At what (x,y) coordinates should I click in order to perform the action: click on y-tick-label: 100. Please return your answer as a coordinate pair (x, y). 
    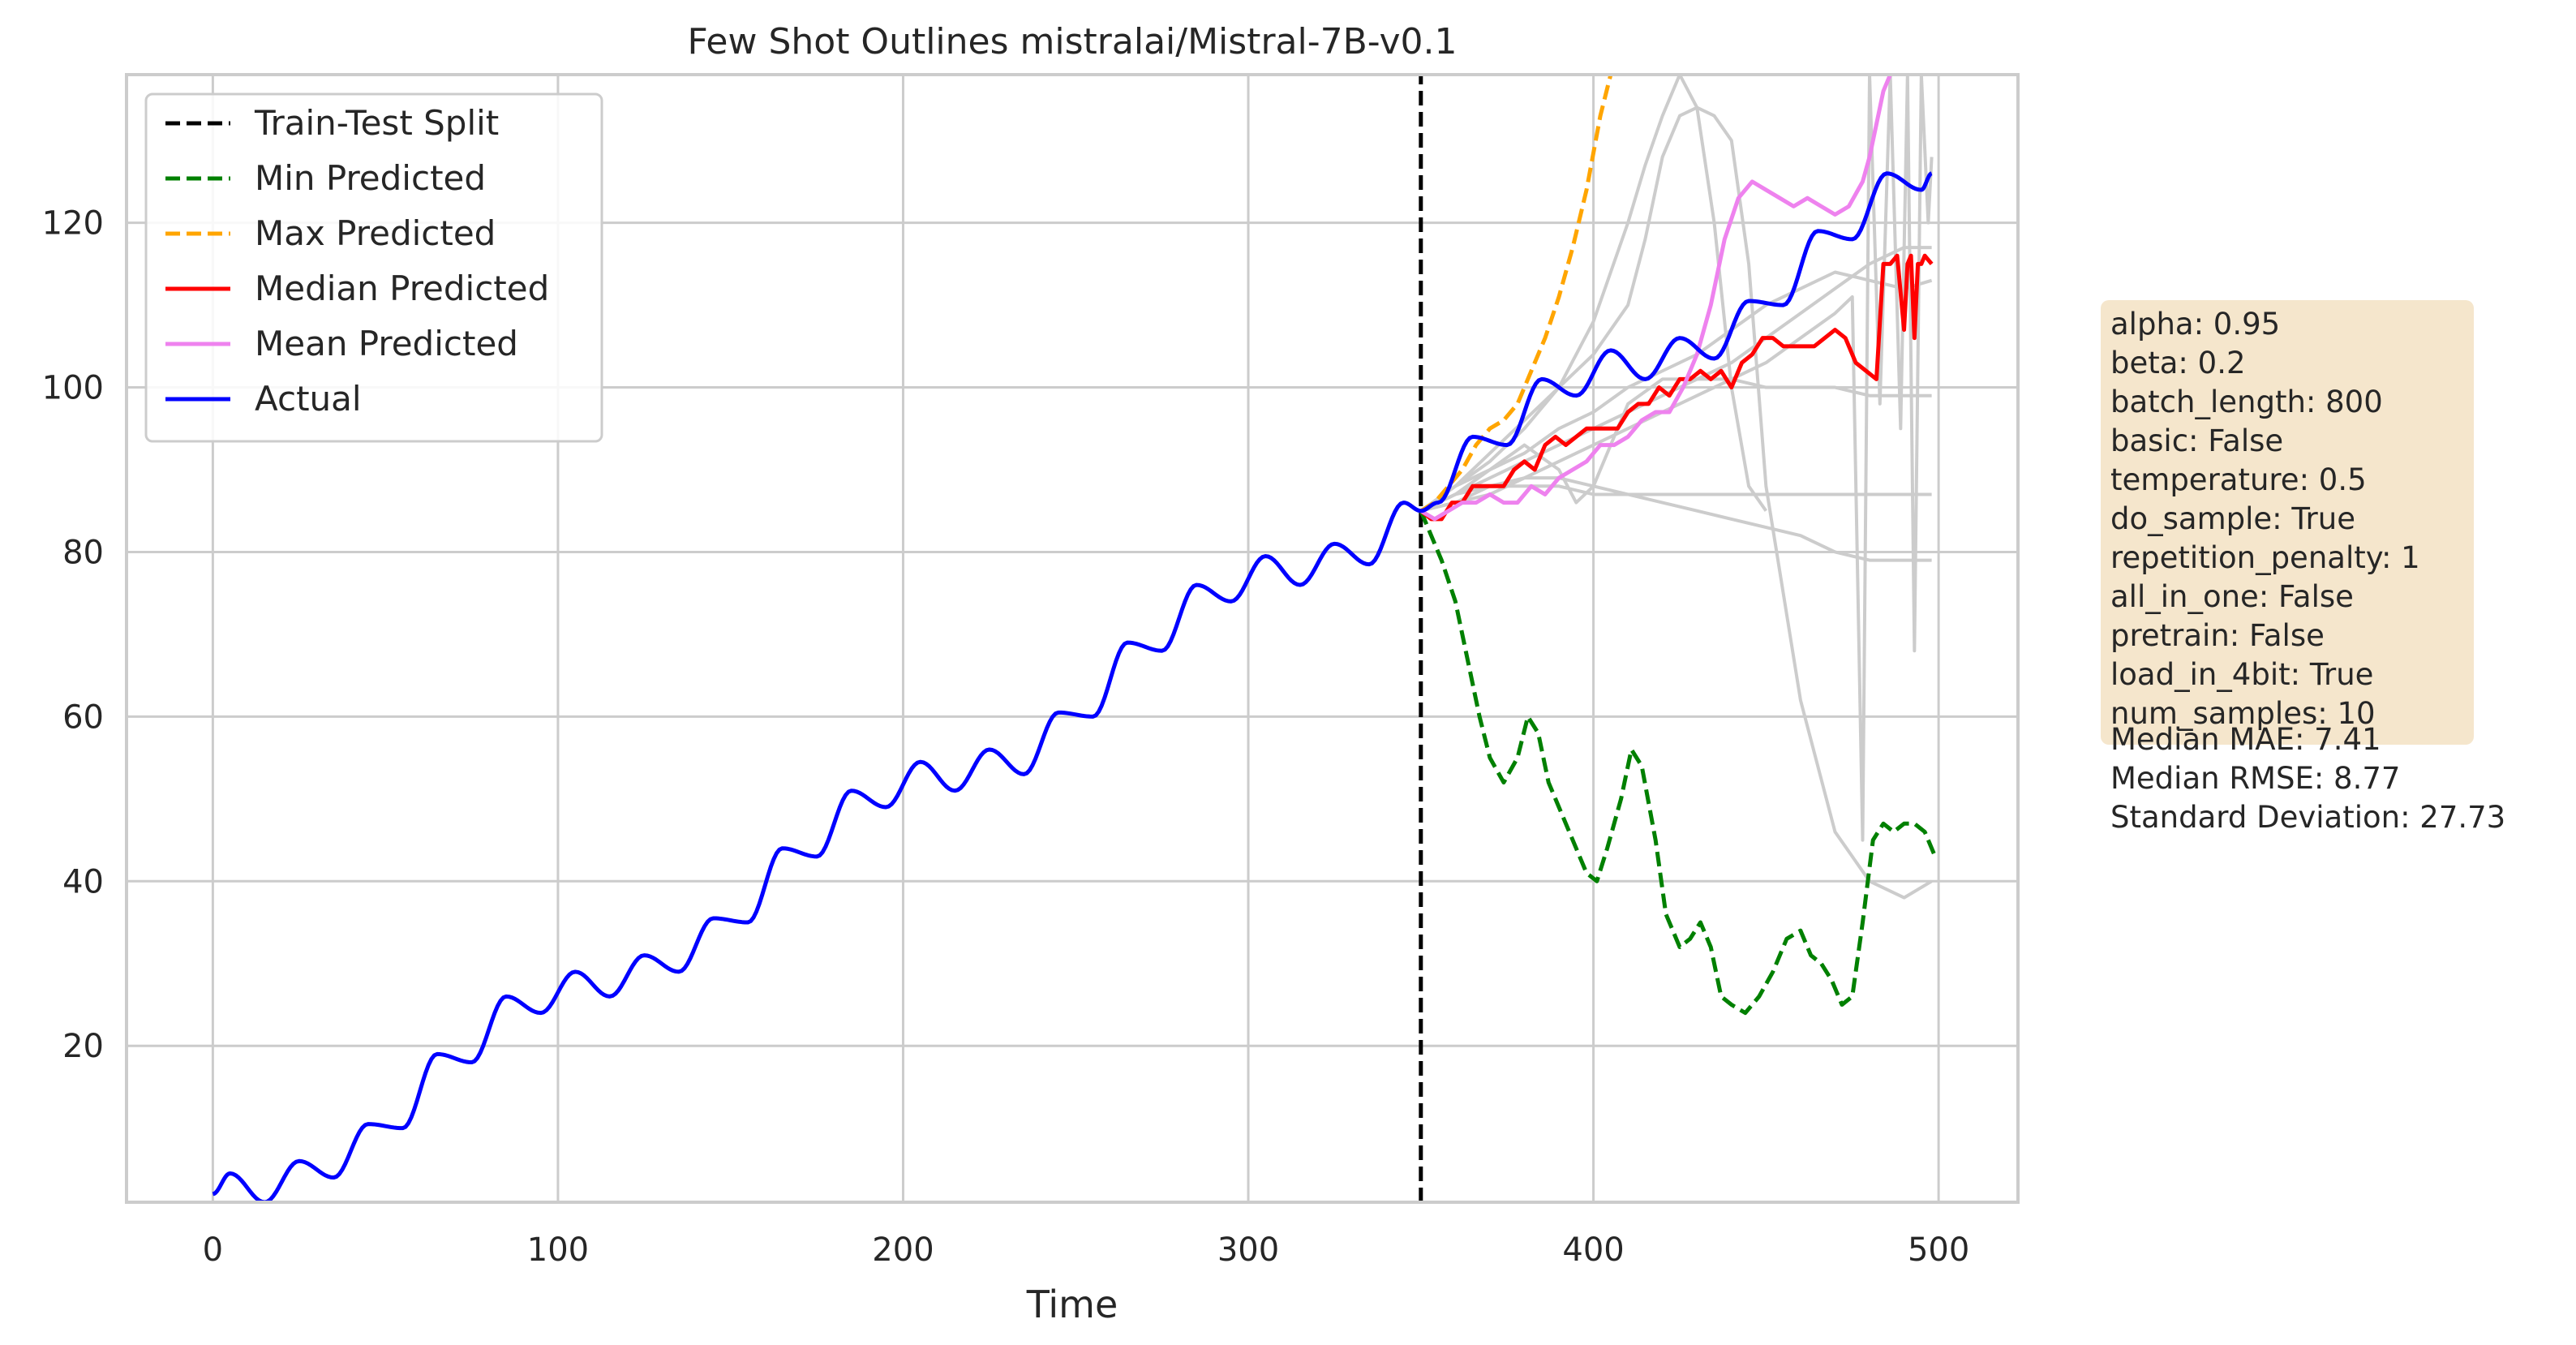
    Looking at the image, I should click on (73, 388).